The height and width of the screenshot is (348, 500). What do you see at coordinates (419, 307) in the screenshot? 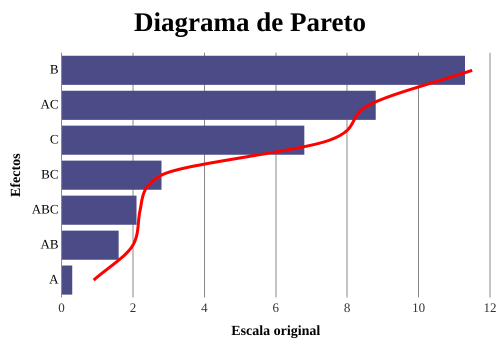
I see `x-tick-label: 10` at bounding box center [419, 307].